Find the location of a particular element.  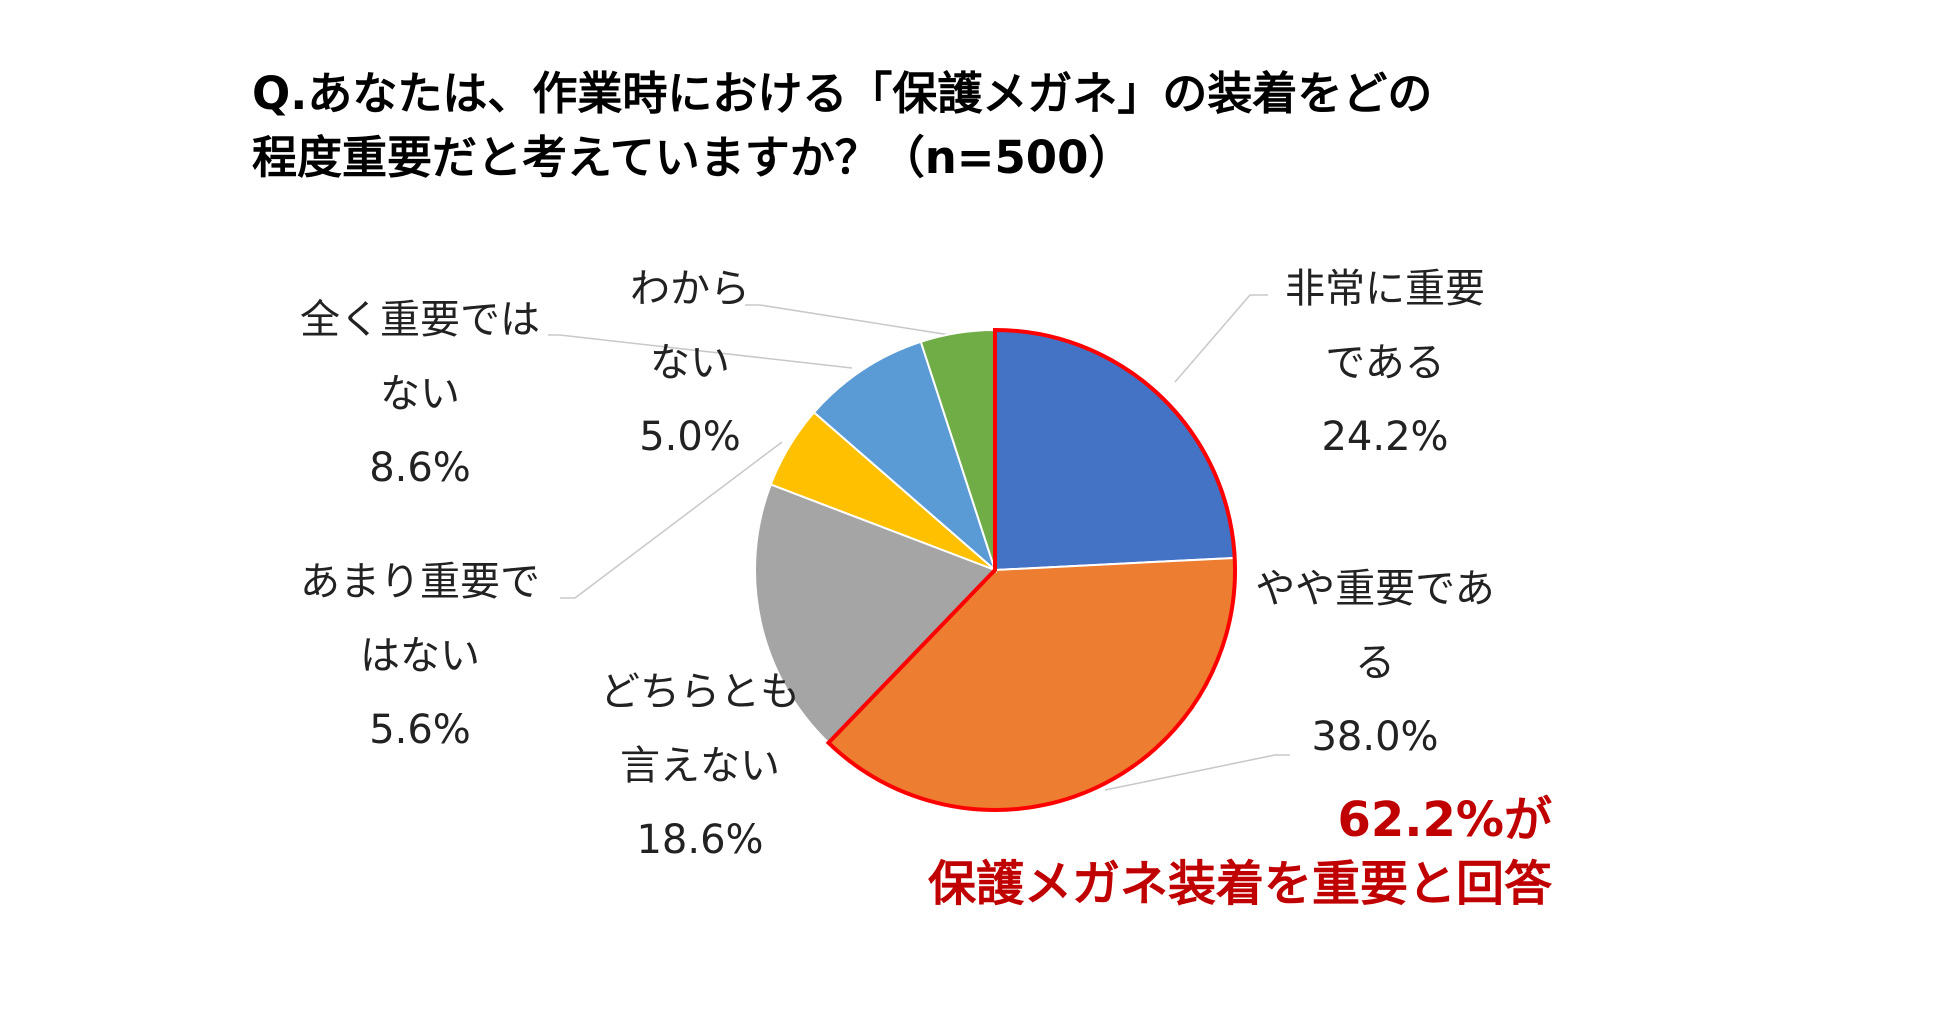

slice-label-somewhat-important-line-1: やや重要であ is located at coordinates (1375, 589).